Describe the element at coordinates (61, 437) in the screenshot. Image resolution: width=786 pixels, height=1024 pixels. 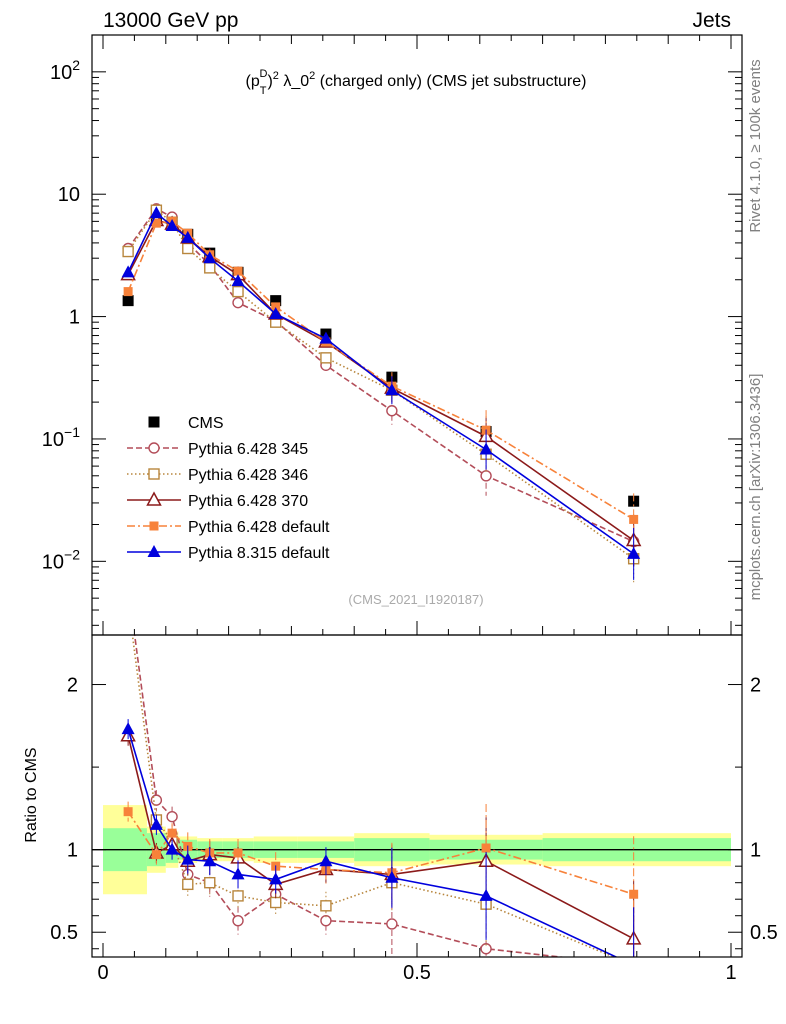
I see `y-tick-label: 10⁻¹` at that location.